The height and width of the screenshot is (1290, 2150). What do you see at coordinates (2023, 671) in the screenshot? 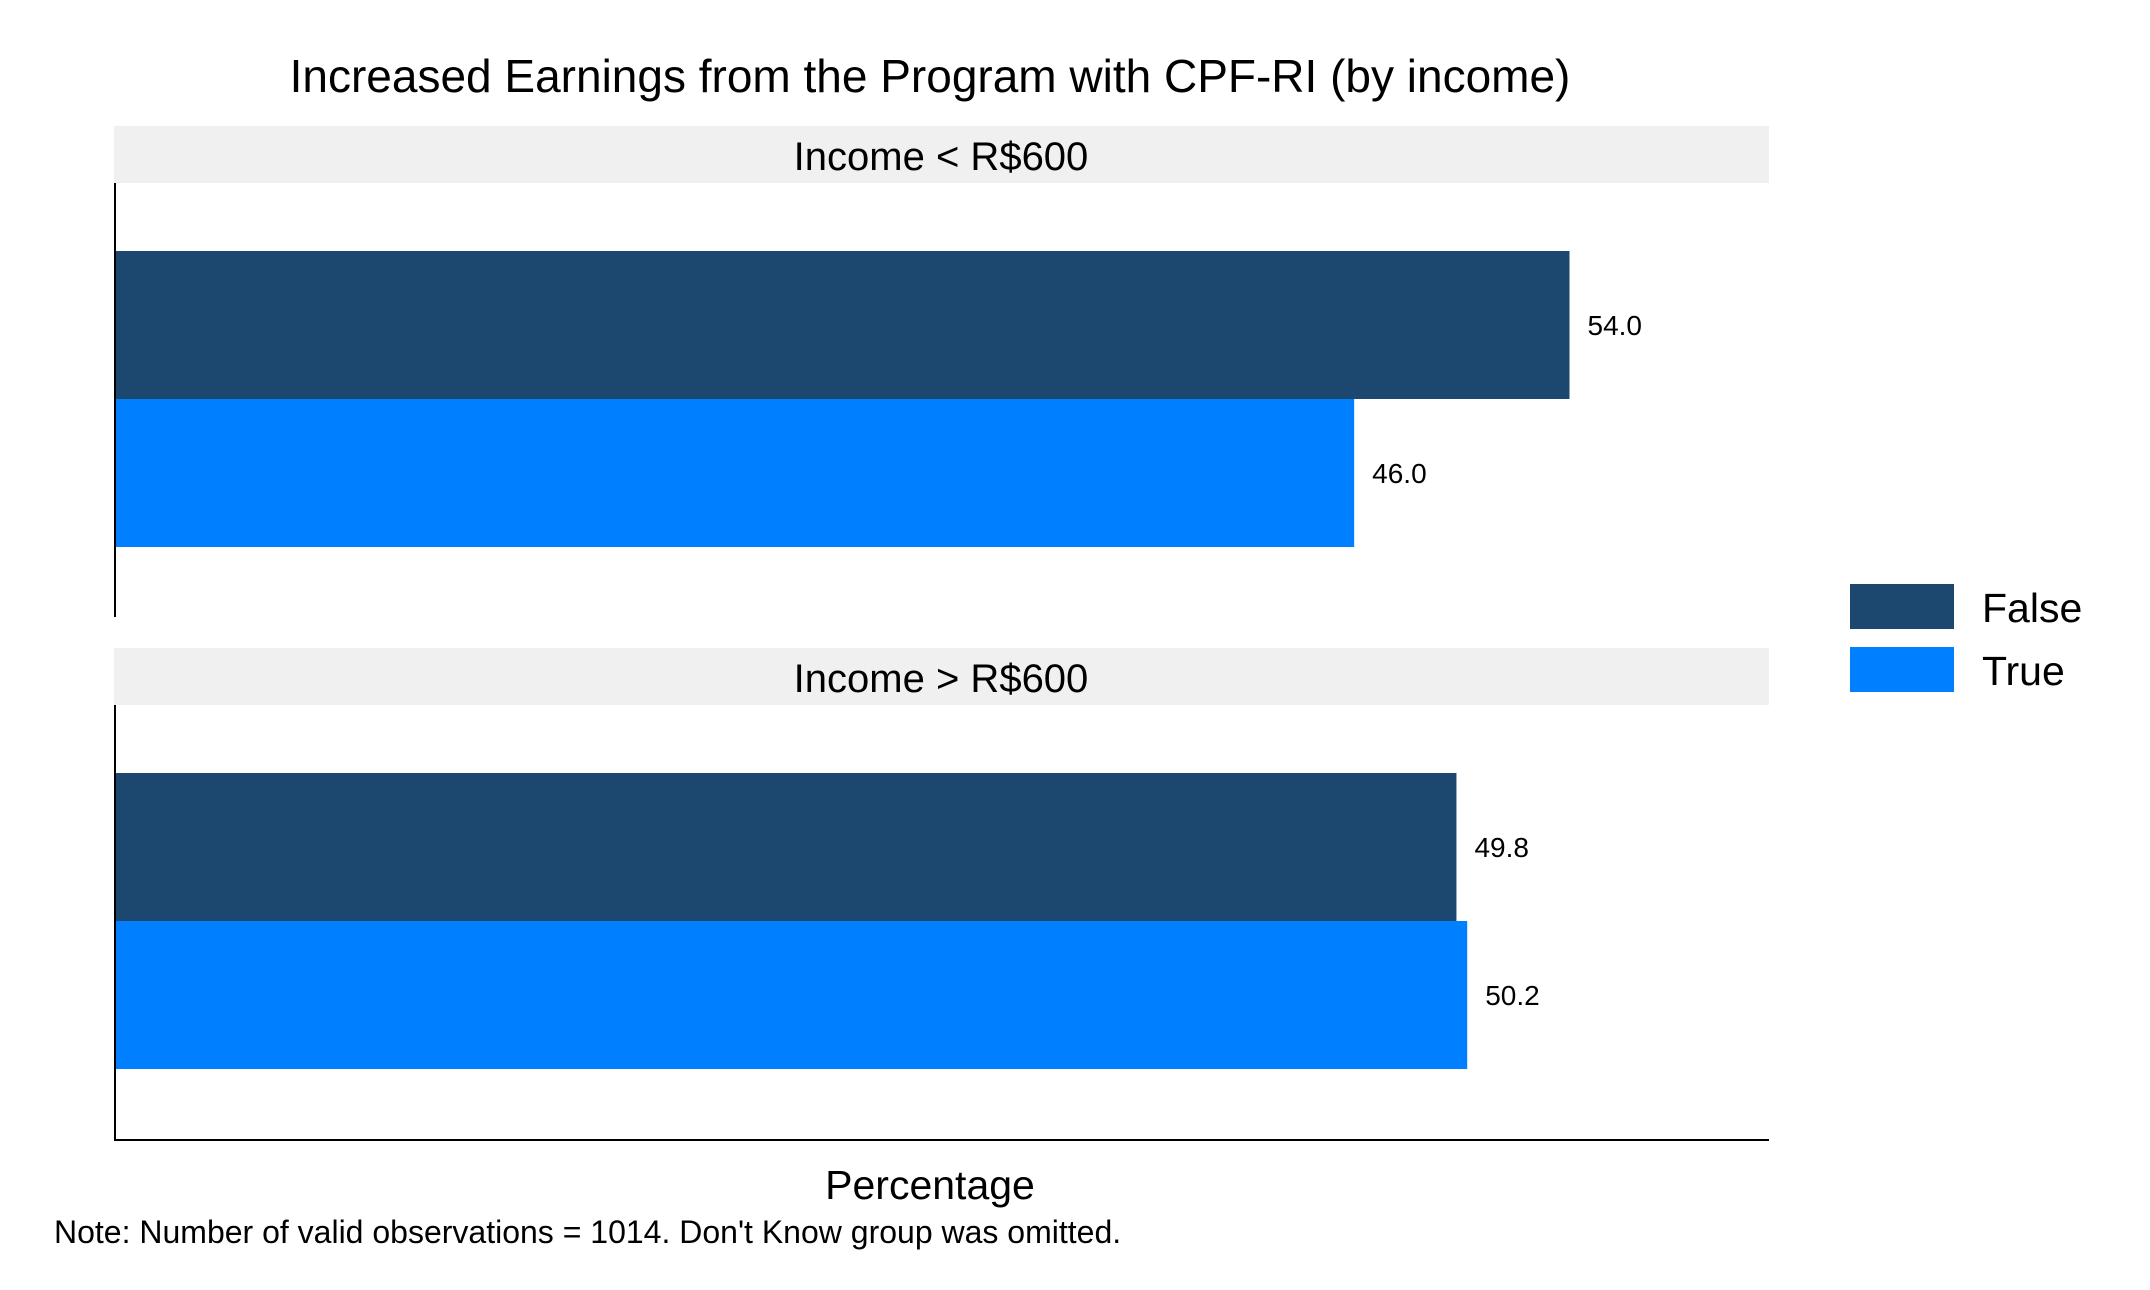
I see `legend-label-true: True` at bounding box center [2023, 671].